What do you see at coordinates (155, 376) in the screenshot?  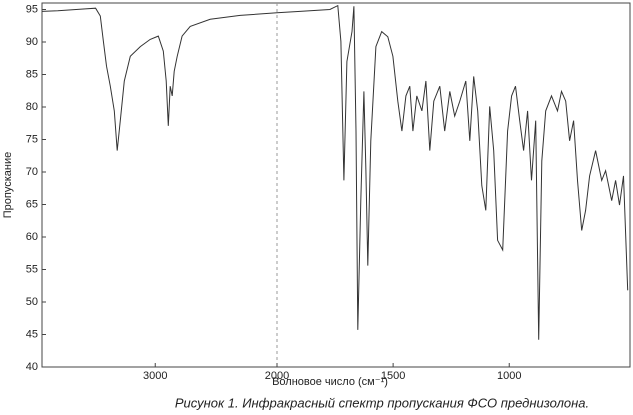 I see `x-tick-label: 3000` at bounding box center [155, 376].